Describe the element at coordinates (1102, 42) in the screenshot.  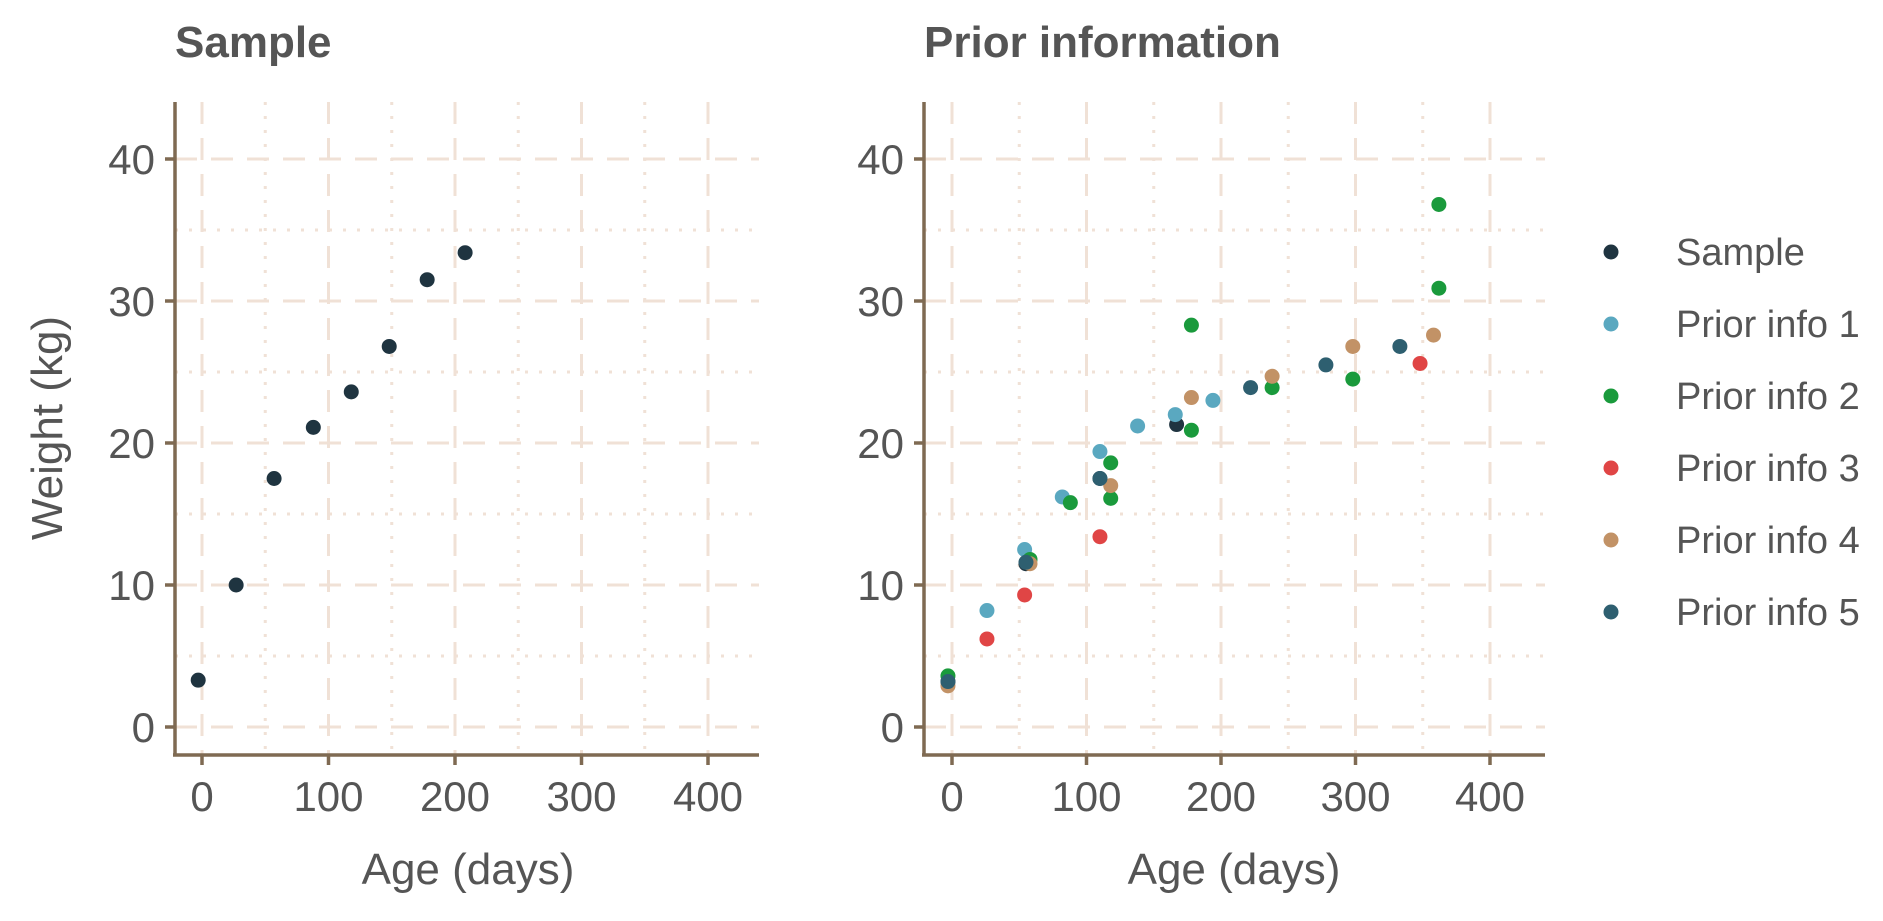
I see `panel-title-prior-information: Prior information` at that location.